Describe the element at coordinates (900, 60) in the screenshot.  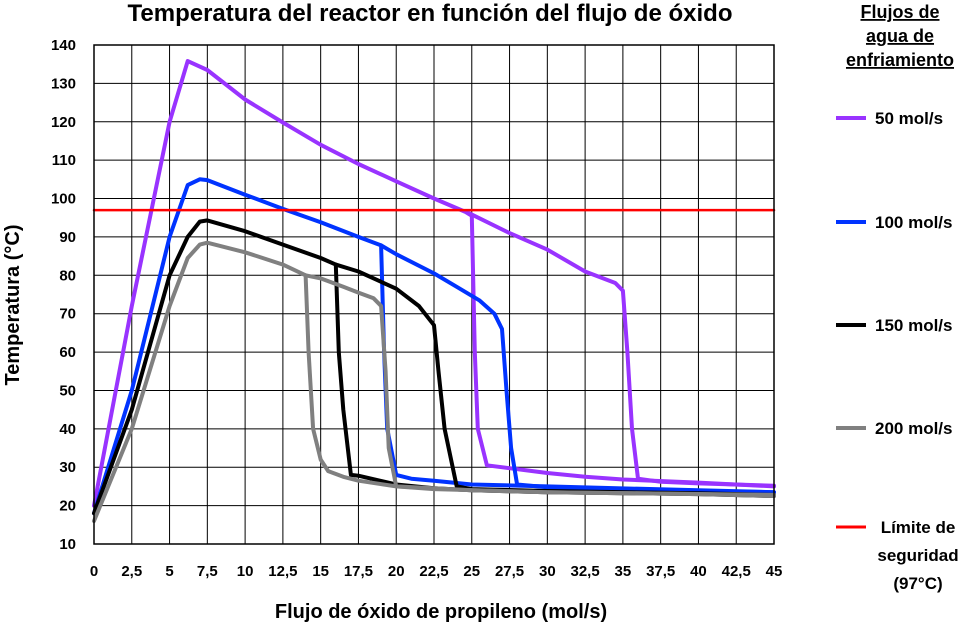
I see `legend-title: enfriamiento` at that location.